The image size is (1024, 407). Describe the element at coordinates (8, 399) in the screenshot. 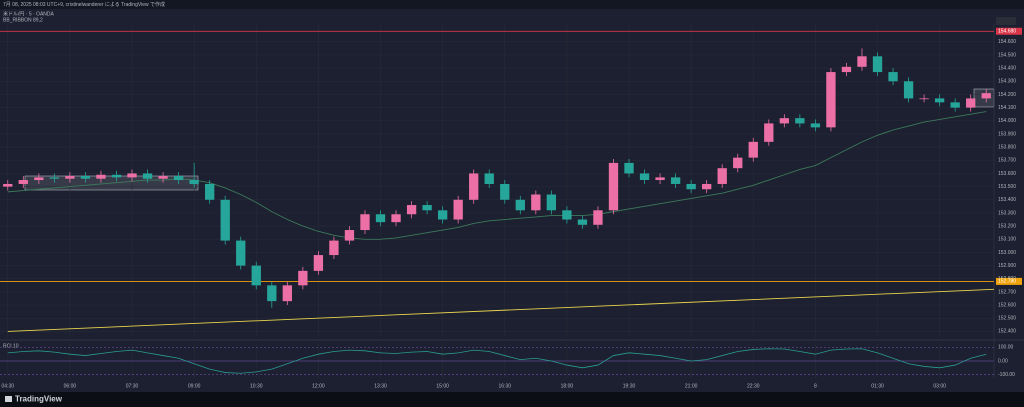

I see `logo-icon` at that location.